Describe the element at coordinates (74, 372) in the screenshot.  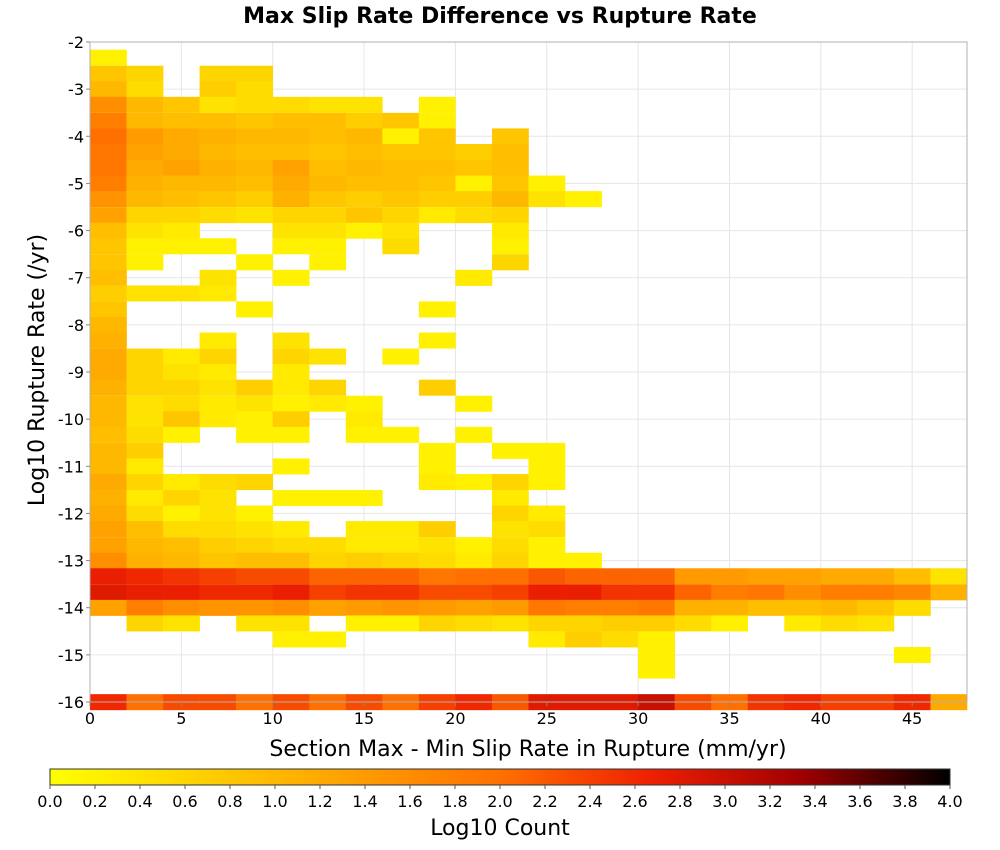
I see `y-axis-ticks: -2 -3 -4 -5 -6 -7 -8 -9 -10 -11 -12 -13 -14 -15 -16` at that location.